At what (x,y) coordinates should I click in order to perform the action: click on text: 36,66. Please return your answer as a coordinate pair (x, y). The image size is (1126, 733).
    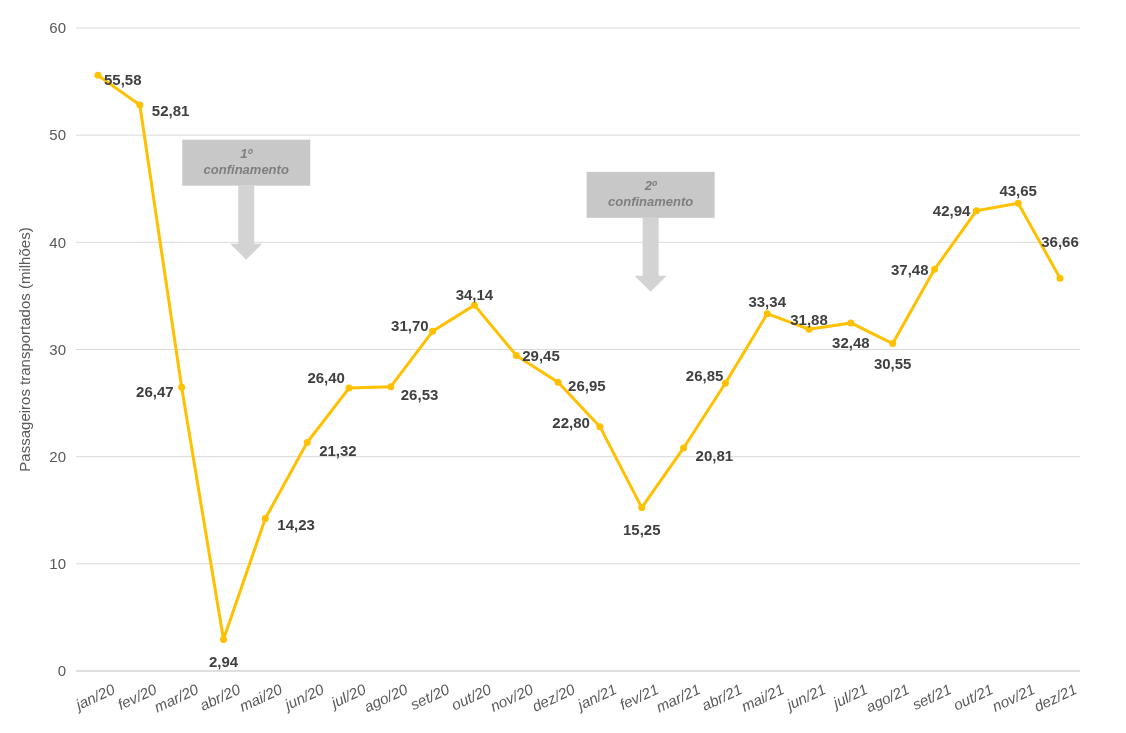
    Looking at the image, I should click on (1060, 242).